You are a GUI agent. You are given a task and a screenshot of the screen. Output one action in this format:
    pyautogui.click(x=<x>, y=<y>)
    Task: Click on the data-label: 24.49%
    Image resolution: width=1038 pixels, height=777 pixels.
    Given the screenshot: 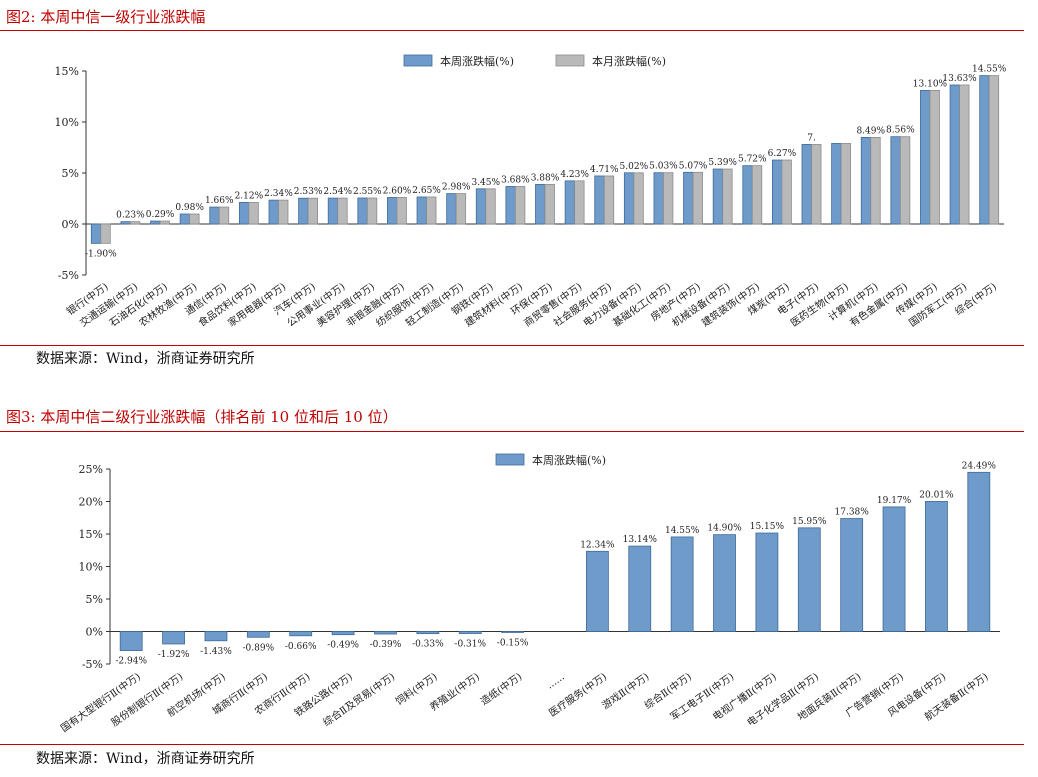 What is the action you would take?
    pyautogui.click(x=979, y=466)
    